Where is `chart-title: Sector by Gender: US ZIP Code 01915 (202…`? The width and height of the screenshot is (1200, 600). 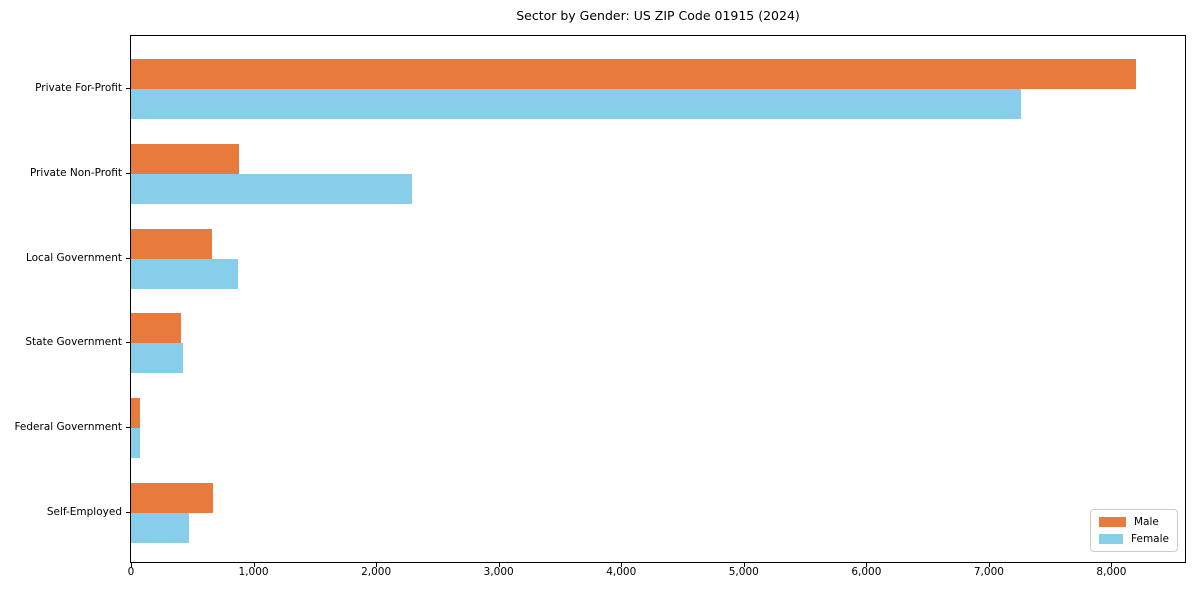
chart-title: Sector by Gender: US ZIP Code 01915 (202… is located at coordinates (658, 15).